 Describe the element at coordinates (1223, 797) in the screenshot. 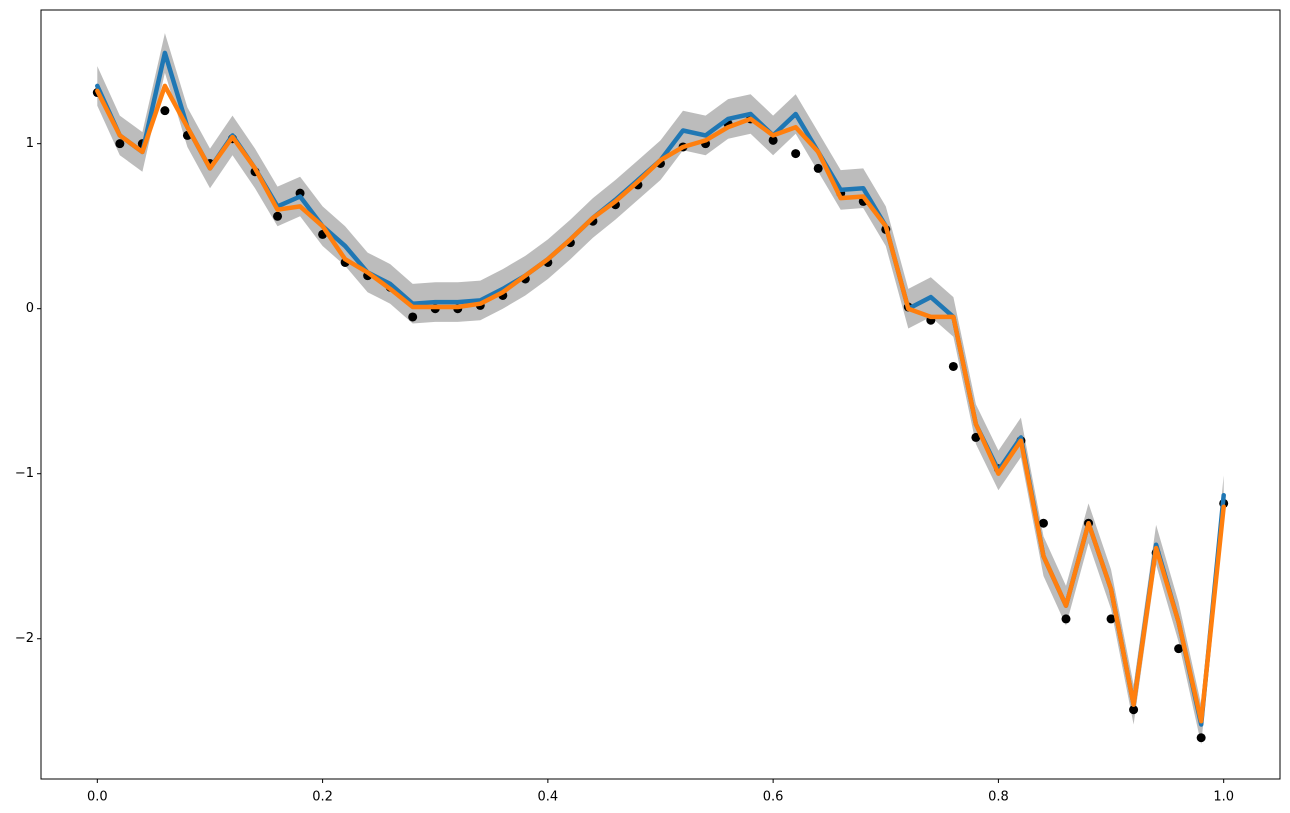

I see `x-tick-label: 1.0` at that location.